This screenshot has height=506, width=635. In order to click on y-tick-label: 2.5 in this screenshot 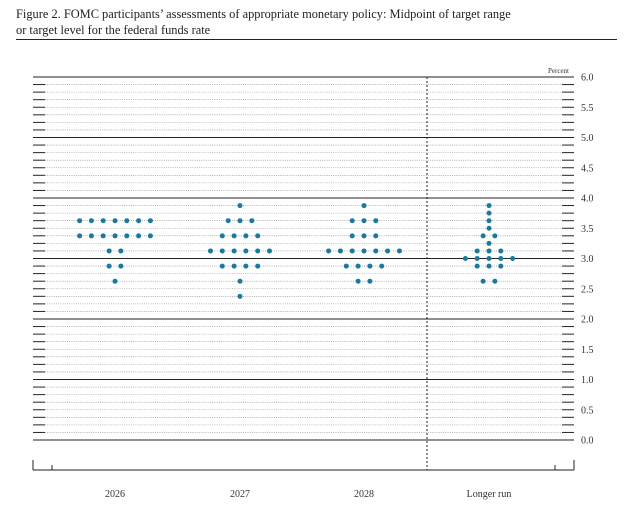, I will do `click(587, 289)`.